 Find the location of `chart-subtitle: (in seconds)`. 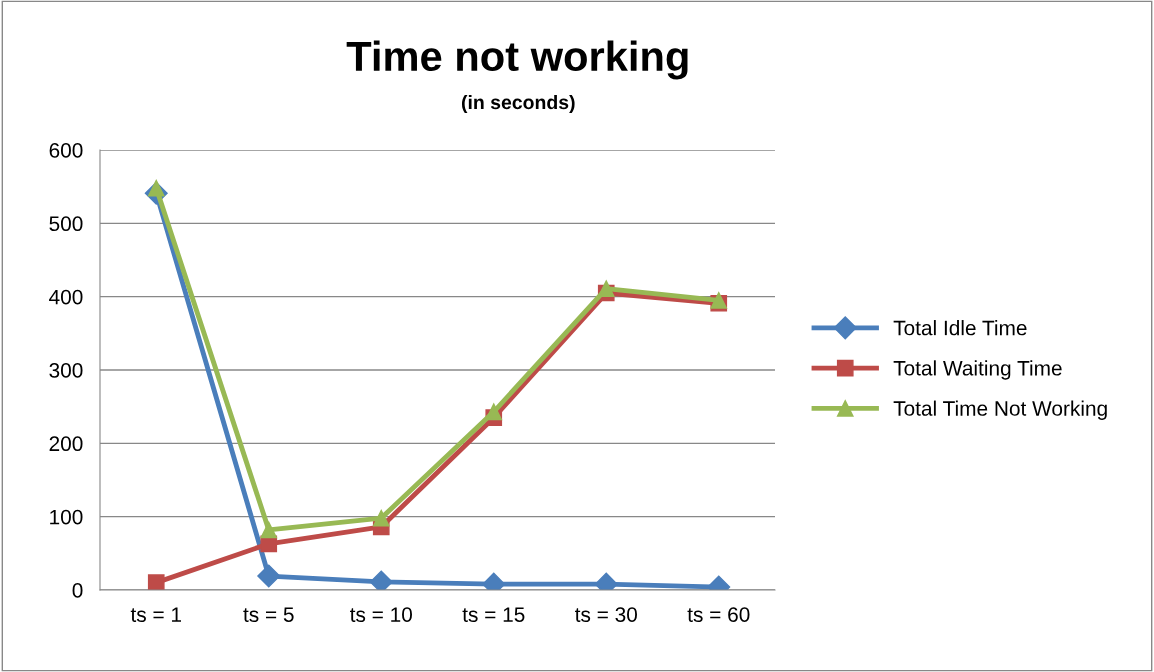

chart-subtitle: (in seconds) is located at coordinates (518, 104).